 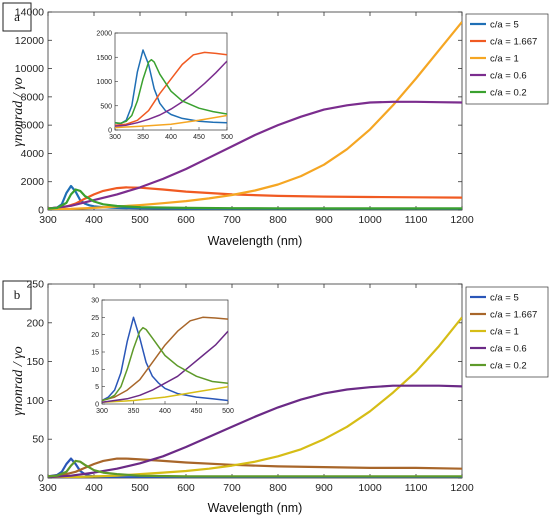 I want to click on inset-y-tick-label: 25, so click(x=95, y=318).